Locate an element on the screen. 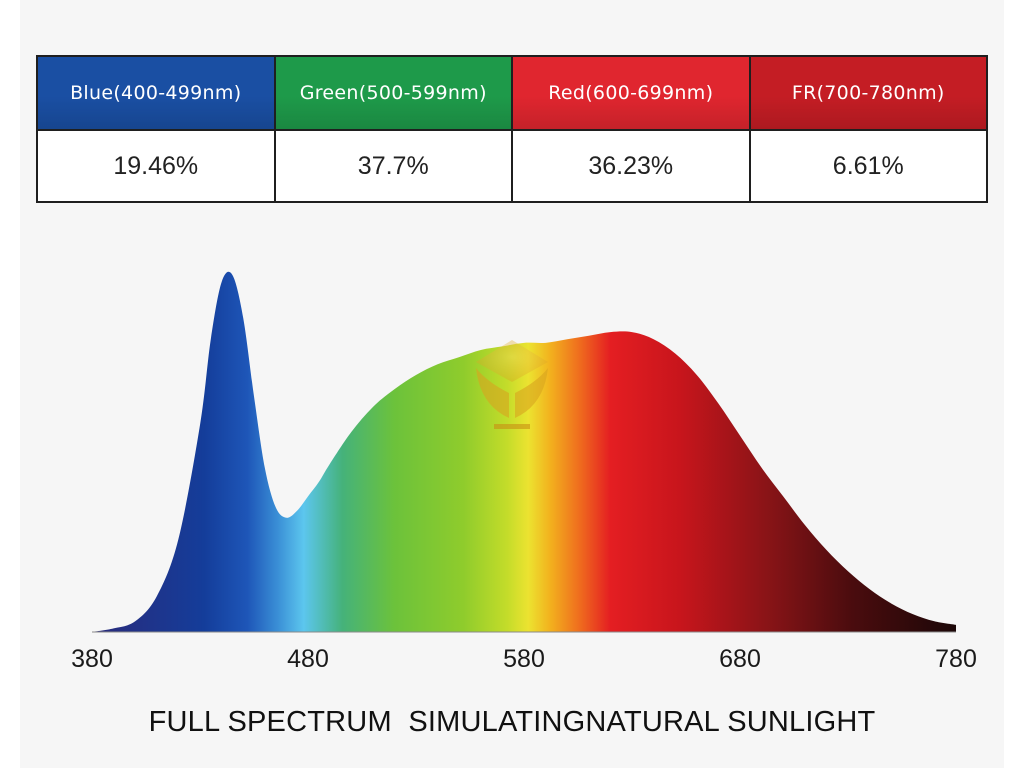  watermark-logo is located at coordinates (512, 384).